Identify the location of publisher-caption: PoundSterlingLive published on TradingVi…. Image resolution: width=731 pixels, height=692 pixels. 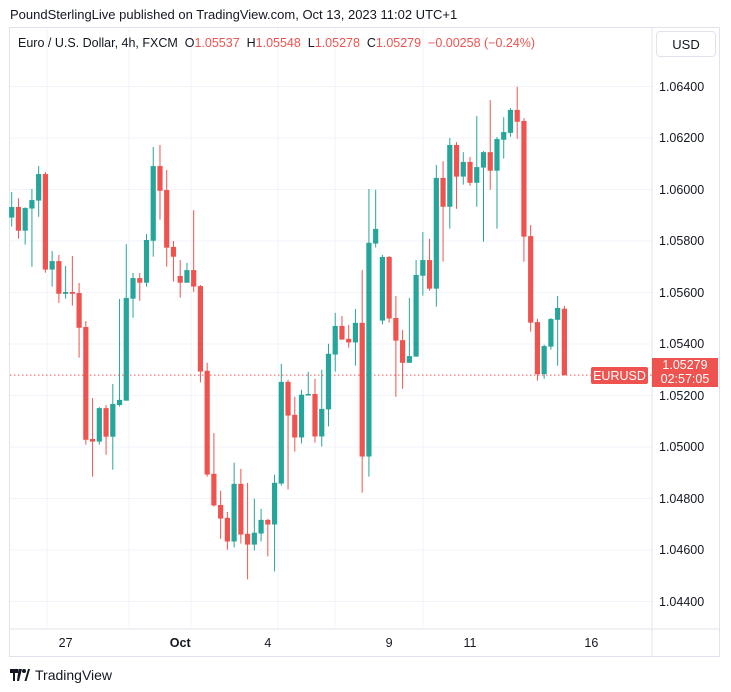
(234, 14).